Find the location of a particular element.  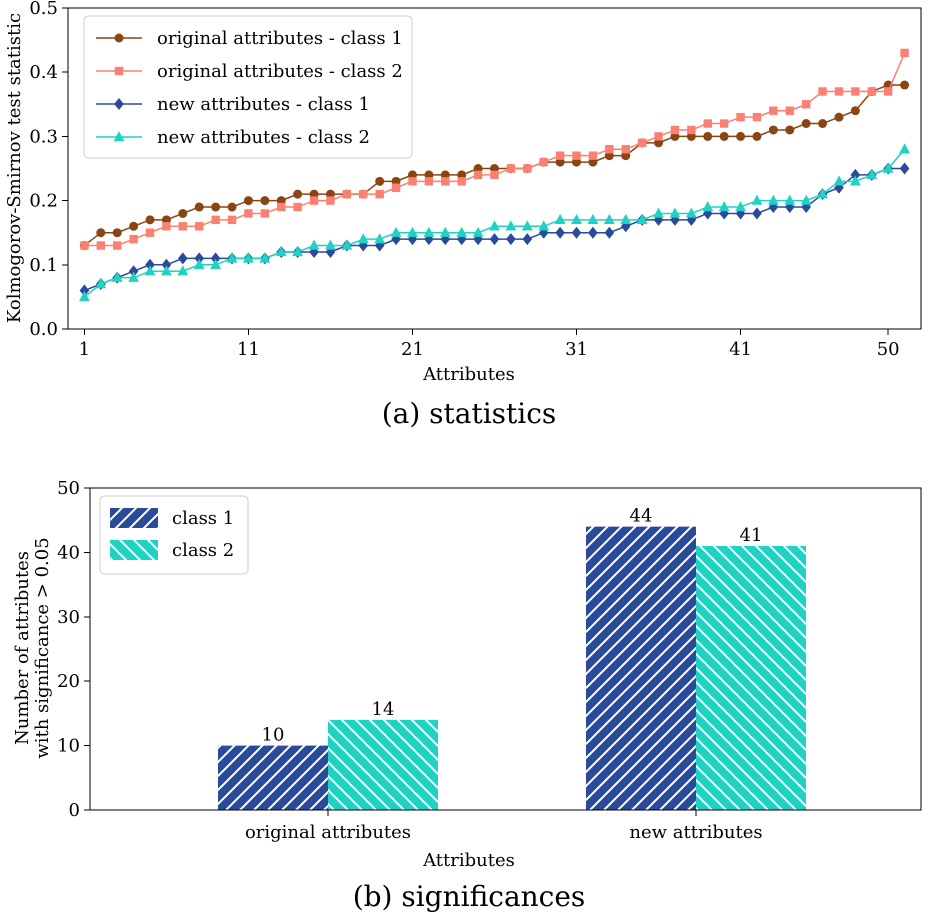

legend-label: original attributes - class 2 is located at coordinates (280, 71).